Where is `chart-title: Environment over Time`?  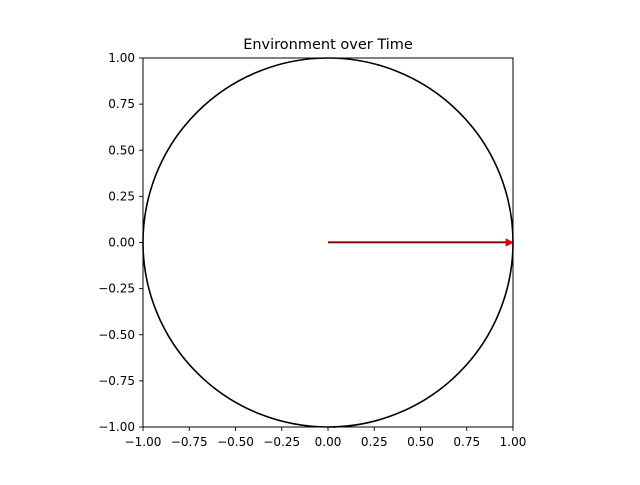 chart-title: Environment over Time is located at coordinates (328, 45).